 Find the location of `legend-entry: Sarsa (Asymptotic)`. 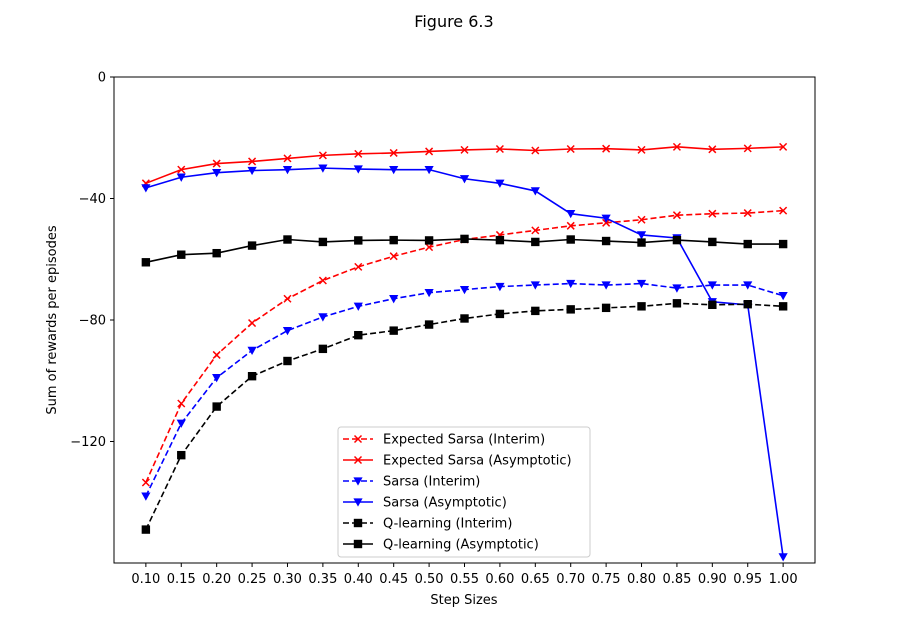

legend-entry: Sarsa (Asymptotic) is located at coordinates (425, 503).